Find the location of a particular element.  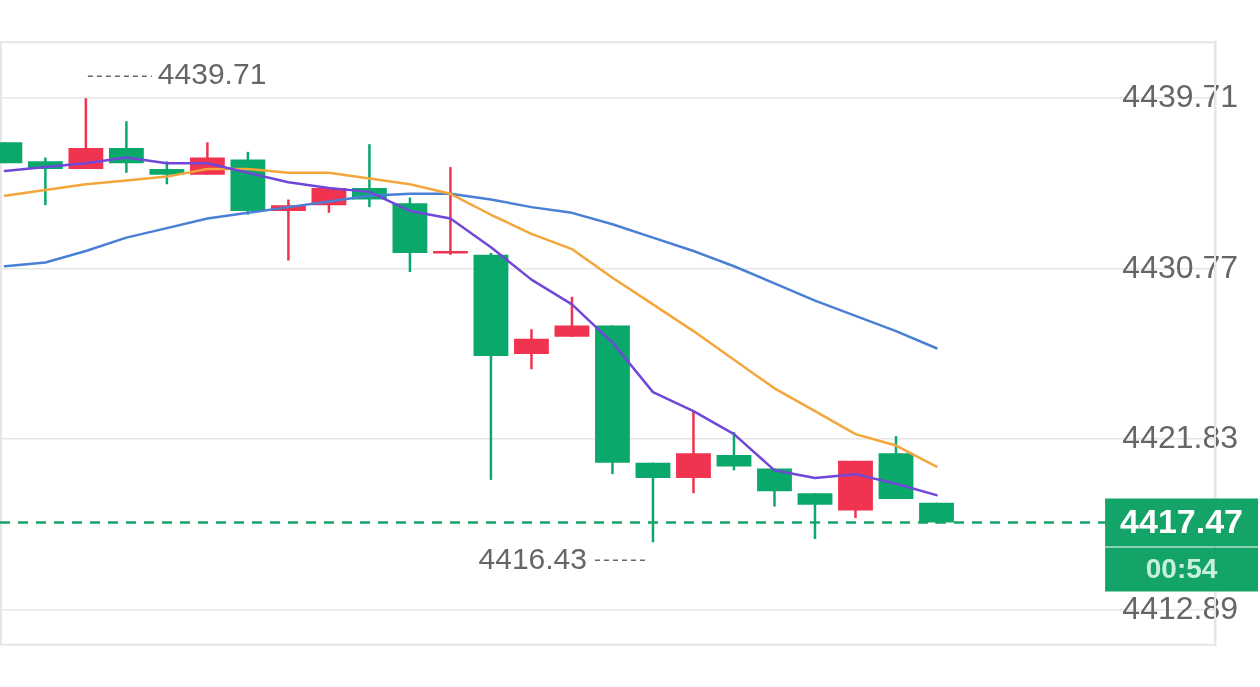

text: 00:54 is located at coordinates (1181, 569).